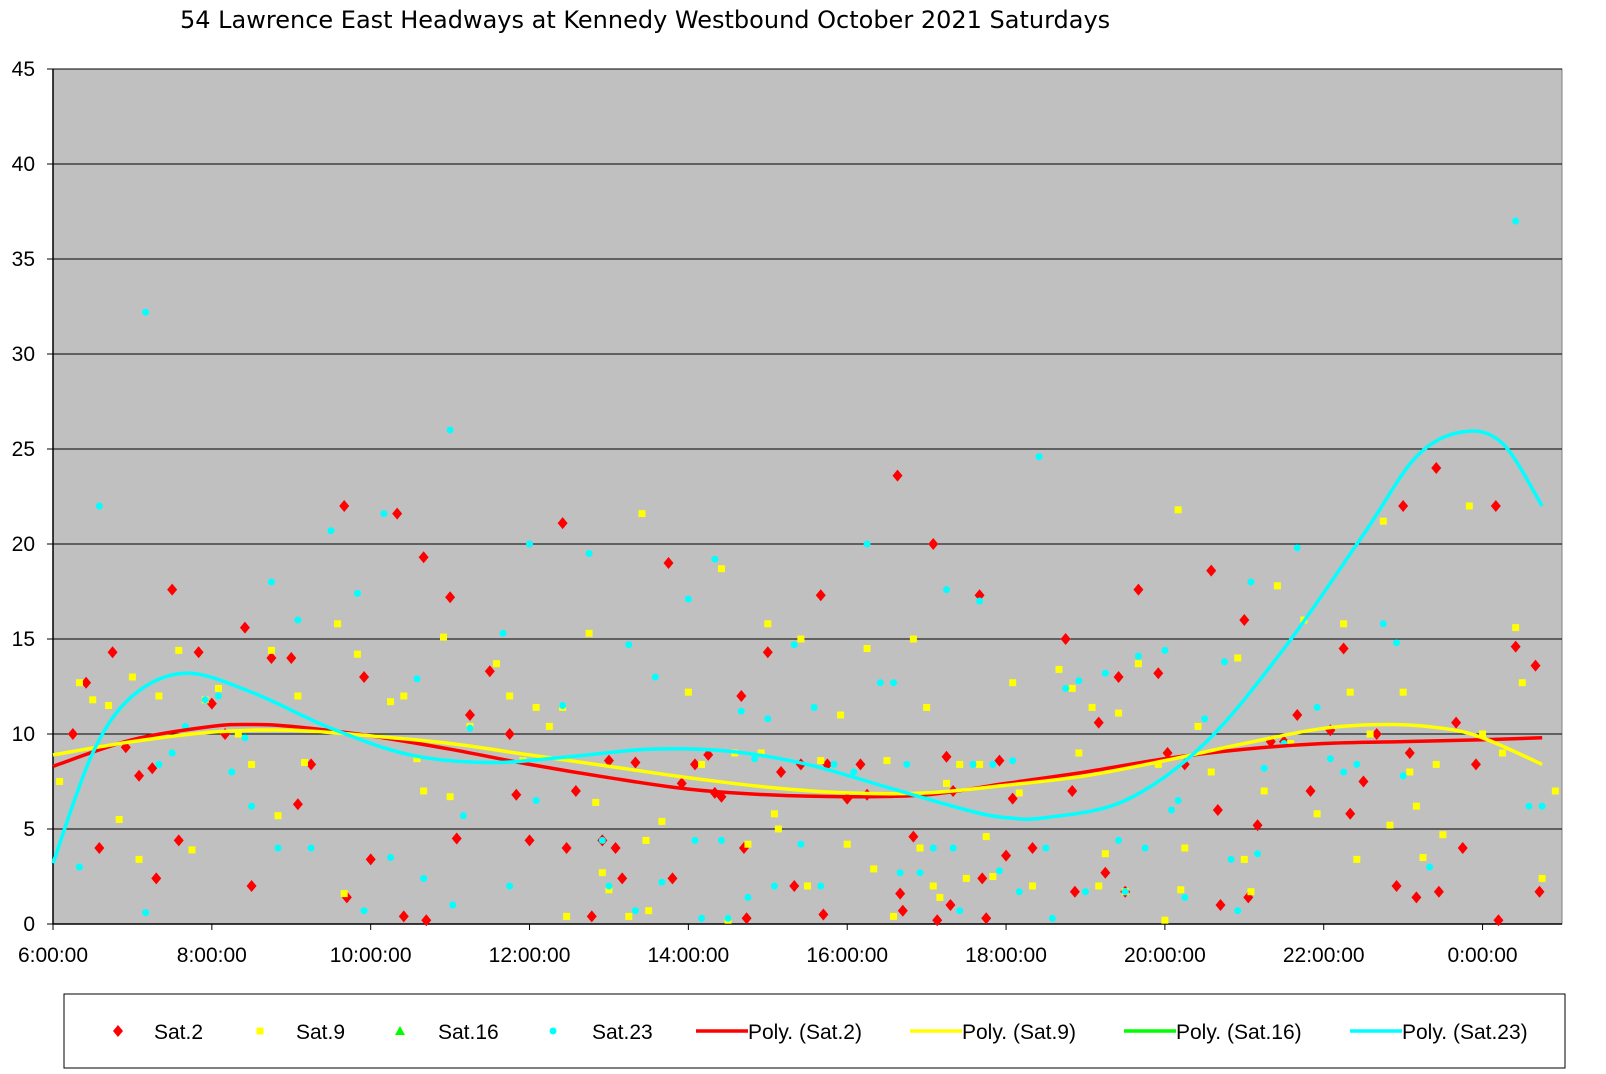 This screenshot has width=1606, height=1074. I want to click on y-tick-label: 20, so click(23, 544).